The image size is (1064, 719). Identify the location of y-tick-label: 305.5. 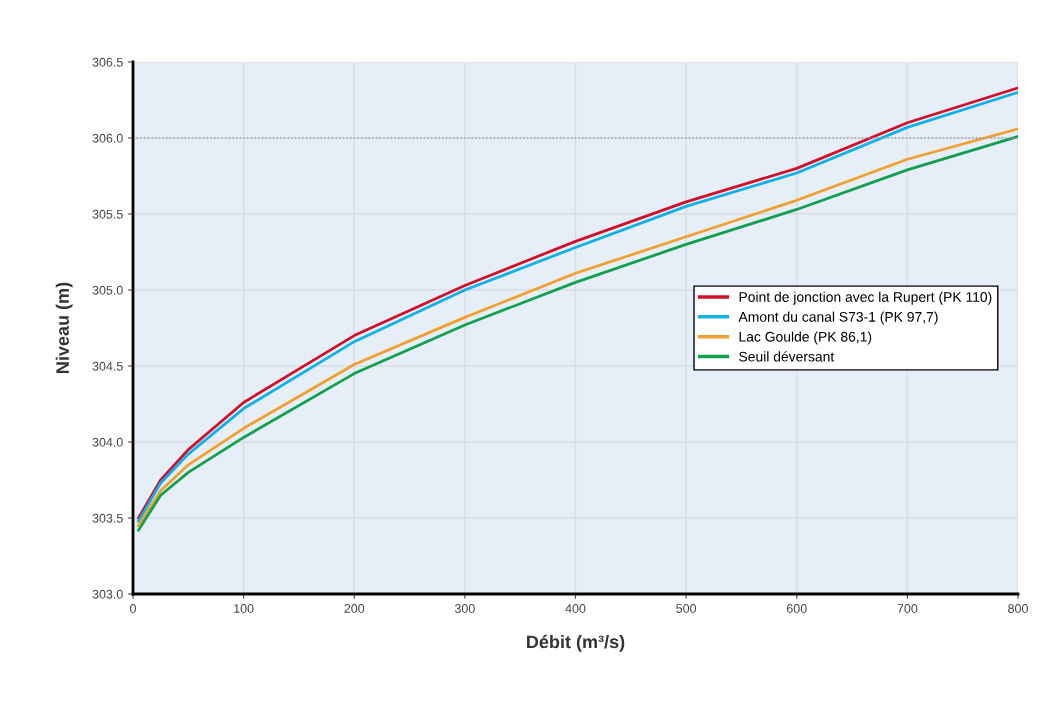
(107, 214).